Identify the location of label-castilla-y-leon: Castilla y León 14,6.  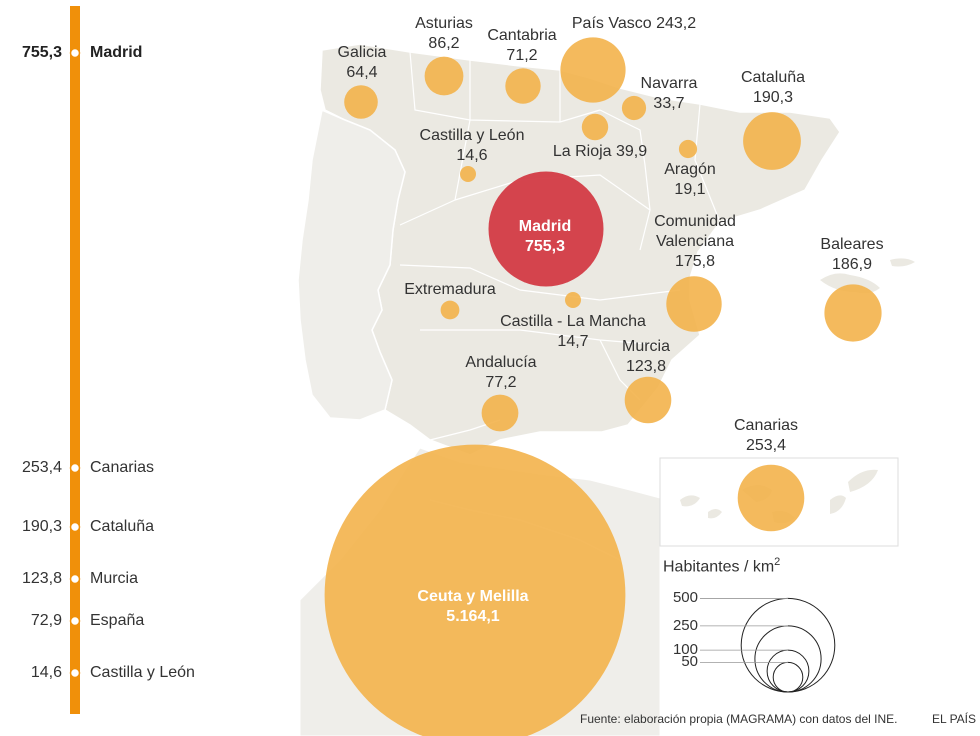
(472, 145).